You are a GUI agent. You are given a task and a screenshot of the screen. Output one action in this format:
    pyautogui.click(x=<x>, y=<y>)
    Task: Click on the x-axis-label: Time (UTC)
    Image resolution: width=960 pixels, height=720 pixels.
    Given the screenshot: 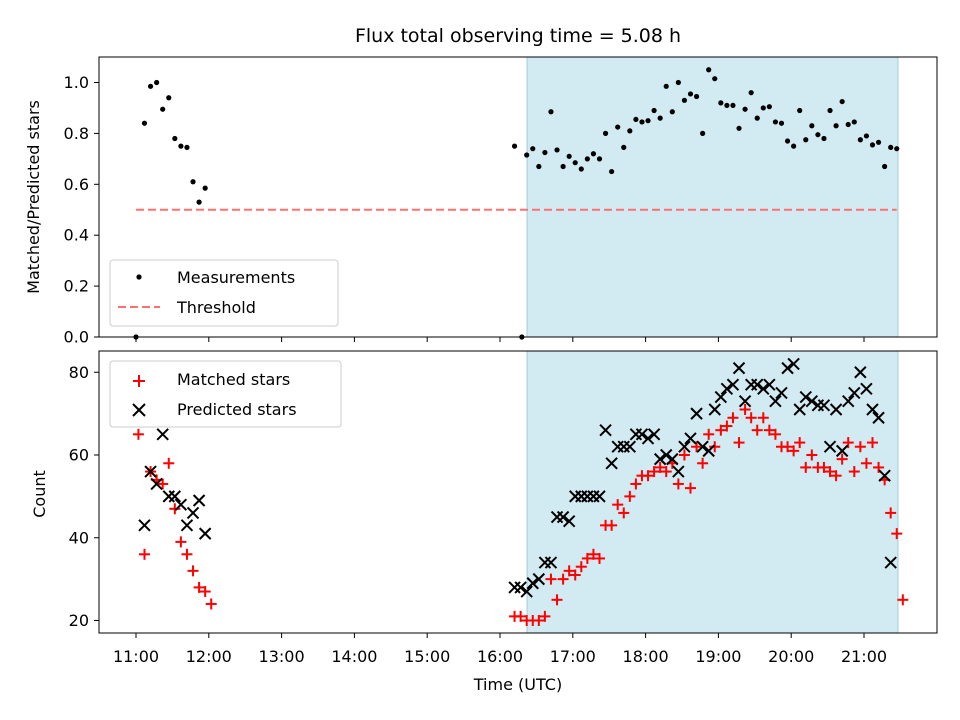 What is the action you would take?
    pyautogui.click(x=517, y=684)
    